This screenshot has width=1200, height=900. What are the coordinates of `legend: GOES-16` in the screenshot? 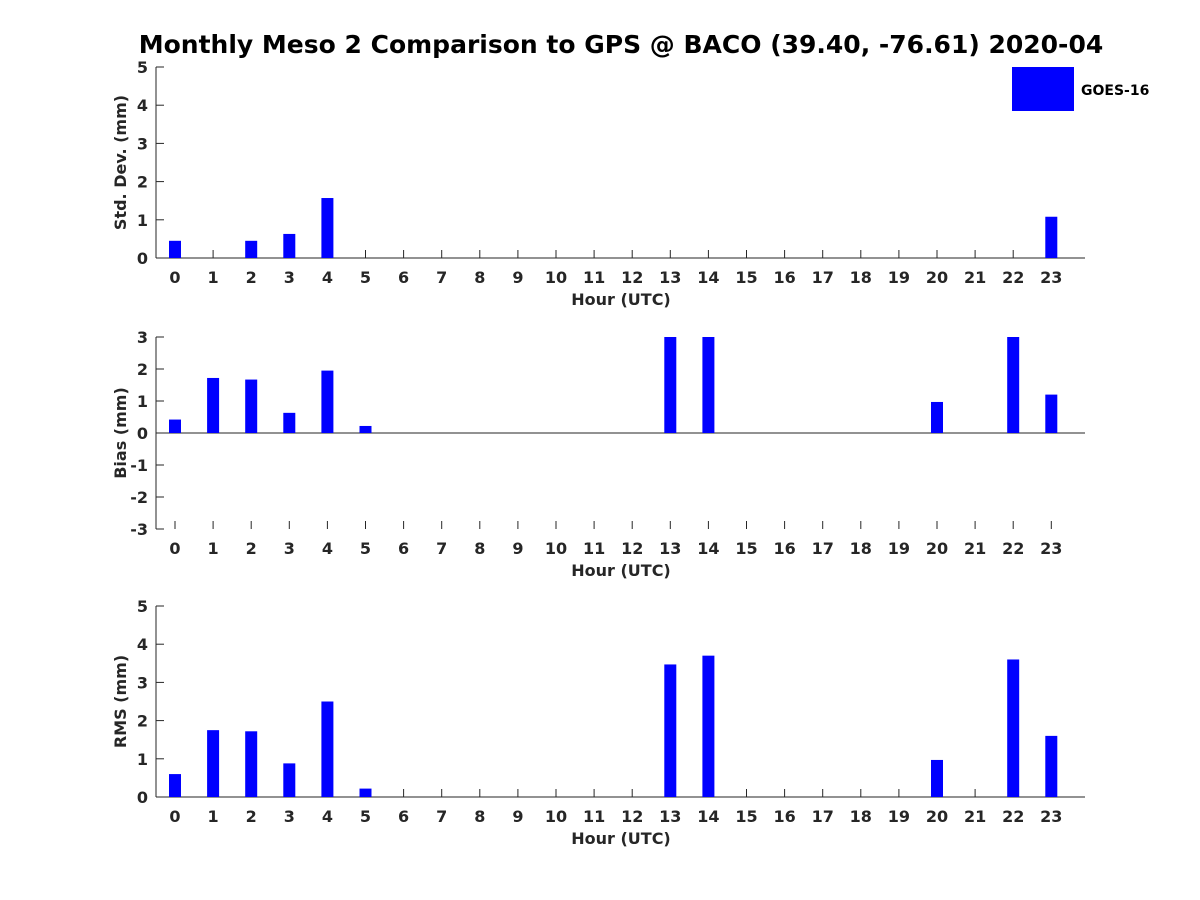 It's located at (1080, 89).